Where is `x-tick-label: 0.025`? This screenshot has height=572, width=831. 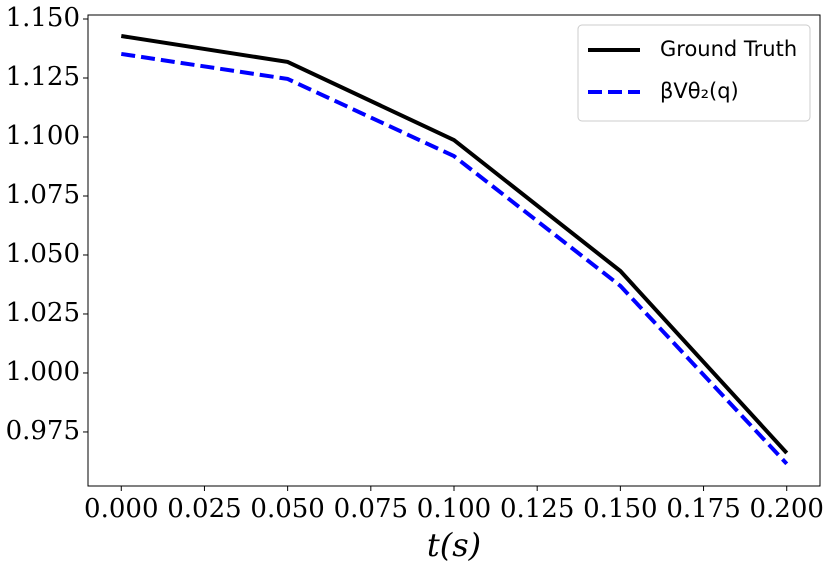 x-tick-label: 0.025 is located at coordinates (204, 509).